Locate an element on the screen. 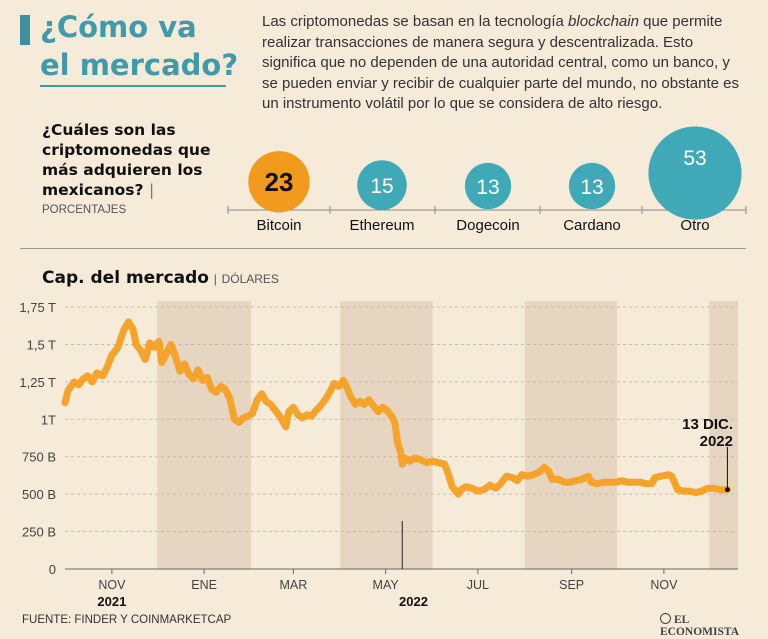  bubble-value-label: 53 is located at coordinates (694, 158).